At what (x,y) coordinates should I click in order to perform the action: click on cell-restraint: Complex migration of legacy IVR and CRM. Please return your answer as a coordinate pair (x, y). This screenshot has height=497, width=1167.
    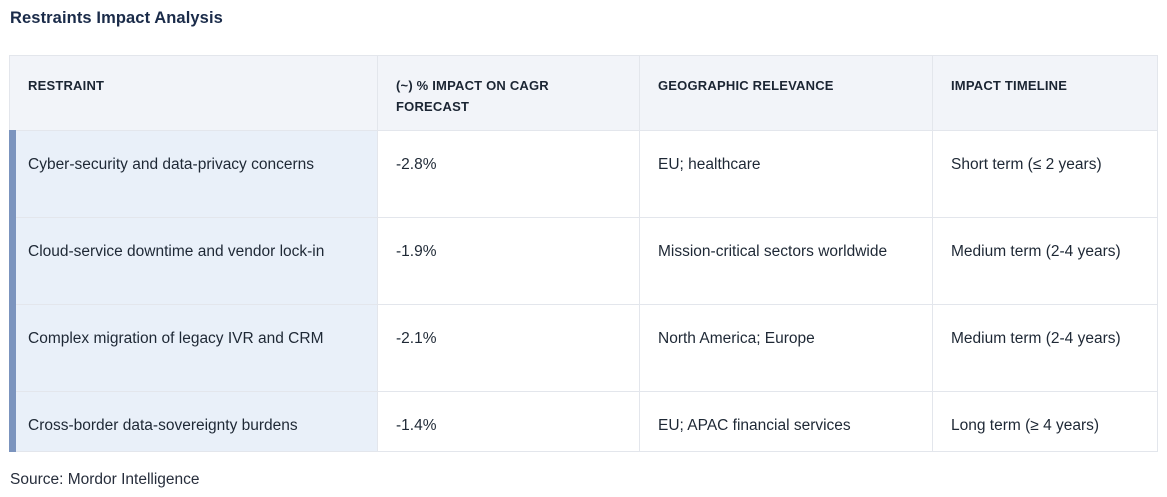
    Looking at the image, I should click on (193, 348).